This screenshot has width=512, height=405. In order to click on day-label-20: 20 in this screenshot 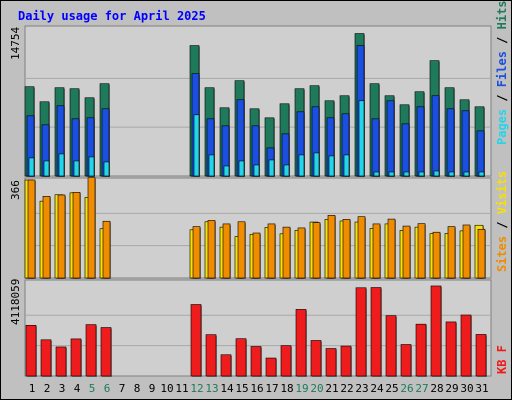, I will do `click(316, 388)`.